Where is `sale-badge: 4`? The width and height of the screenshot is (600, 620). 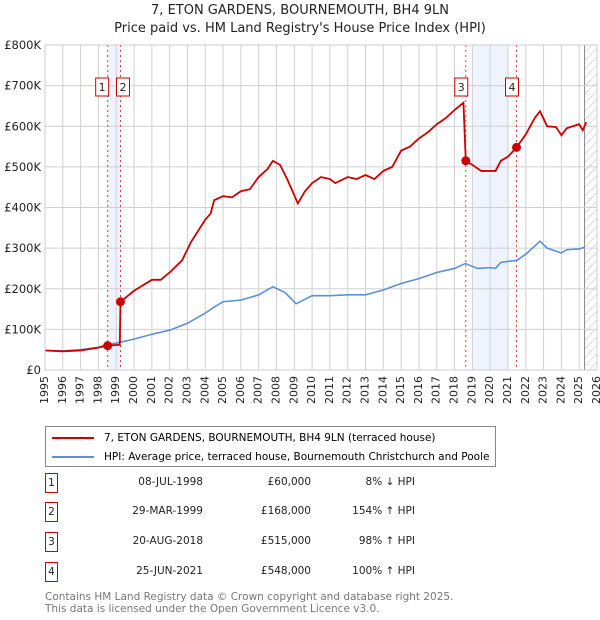
sale-badge: 4 is located at coordinates (512, 87).